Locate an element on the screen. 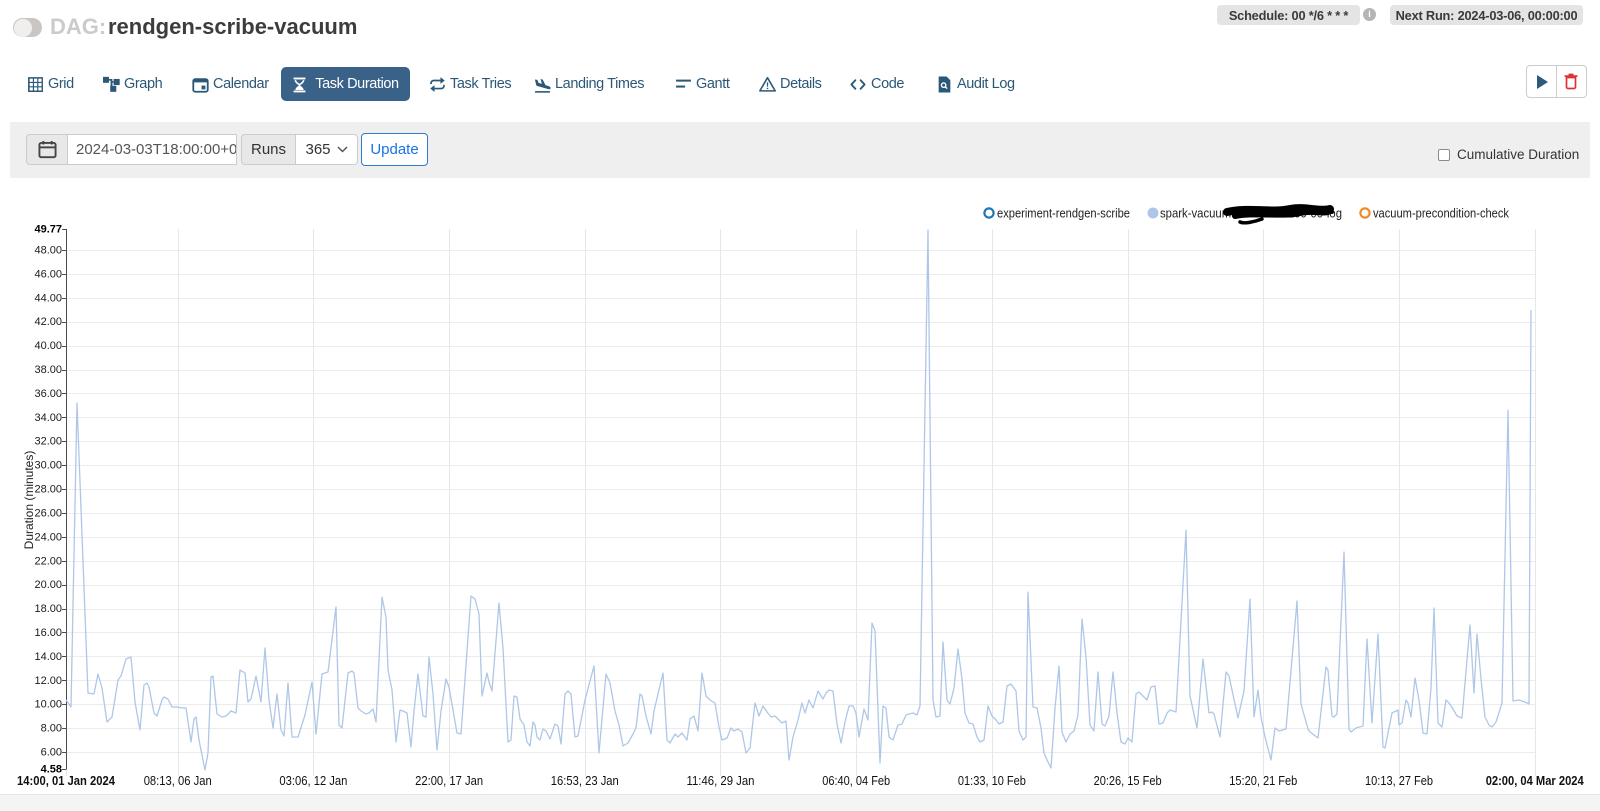 This screenshot has width=1600, height=811. svg-text: 8.00 is located at coordinates (51, 729).